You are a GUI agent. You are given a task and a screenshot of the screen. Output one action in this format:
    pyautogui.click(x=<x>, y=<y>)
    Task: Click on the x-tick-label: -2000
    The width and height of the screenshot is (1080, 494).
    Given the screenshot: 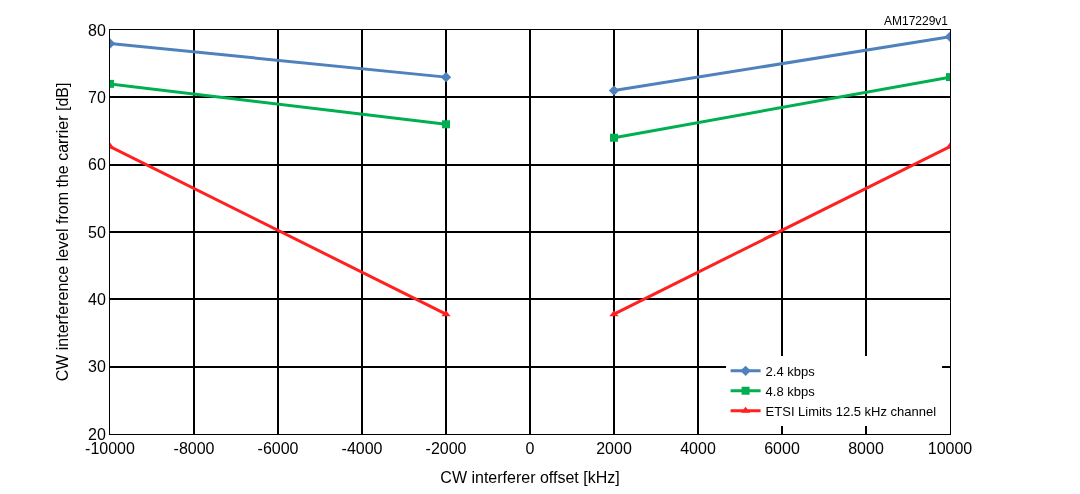 What is the action you would take?
    pyautogui.click(x=446, y=449)
    